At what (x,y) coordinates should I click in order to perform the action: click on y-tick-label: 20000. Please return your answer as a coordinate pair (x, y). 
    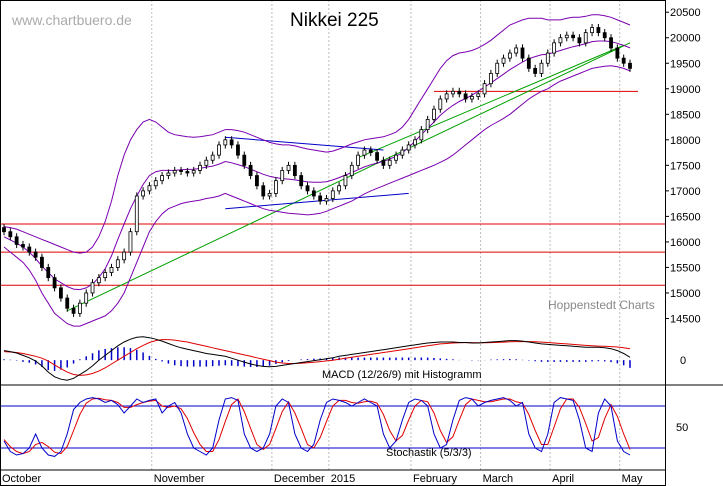
    Looking at the image, I should click on (685, 39).